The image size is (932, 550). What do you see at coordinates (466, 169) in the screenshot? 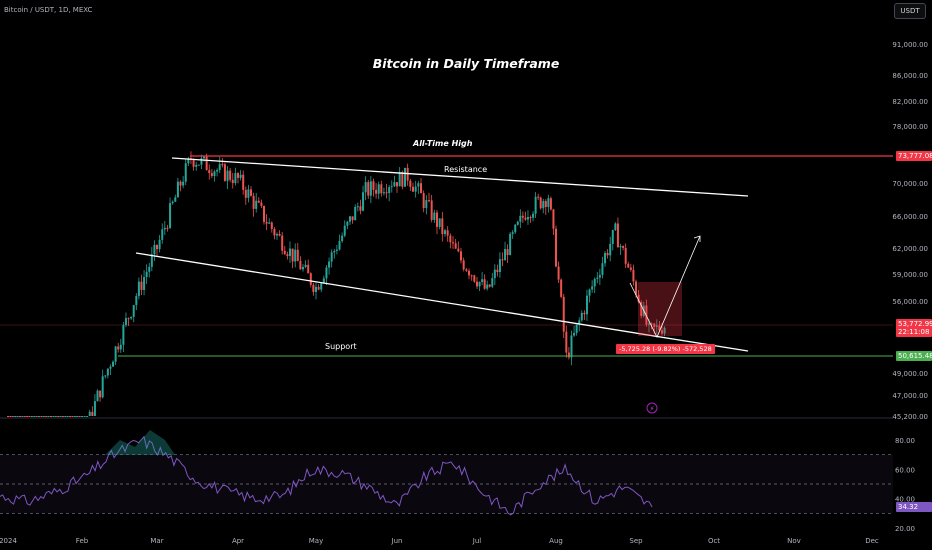
I see `resistance-label: Resistance` at bounding box center [466, 169].